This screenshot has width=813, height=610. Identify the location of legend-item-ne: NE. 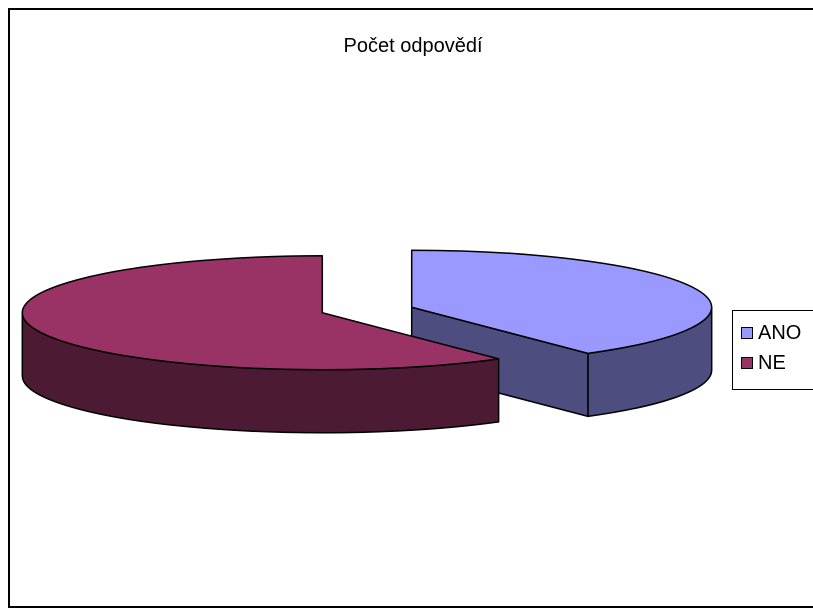
(777, 363).